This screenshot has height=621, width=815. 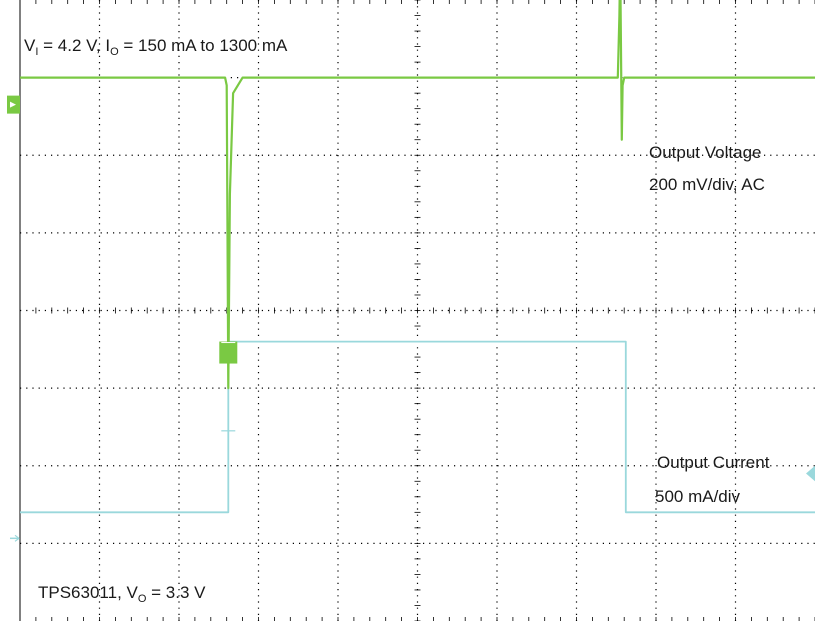 What do you see at coordinates (122, 594) in the screenshot?
I see `part-number-label: TPS63011, VO = 3.3 V` at bounding box center [122, 594].